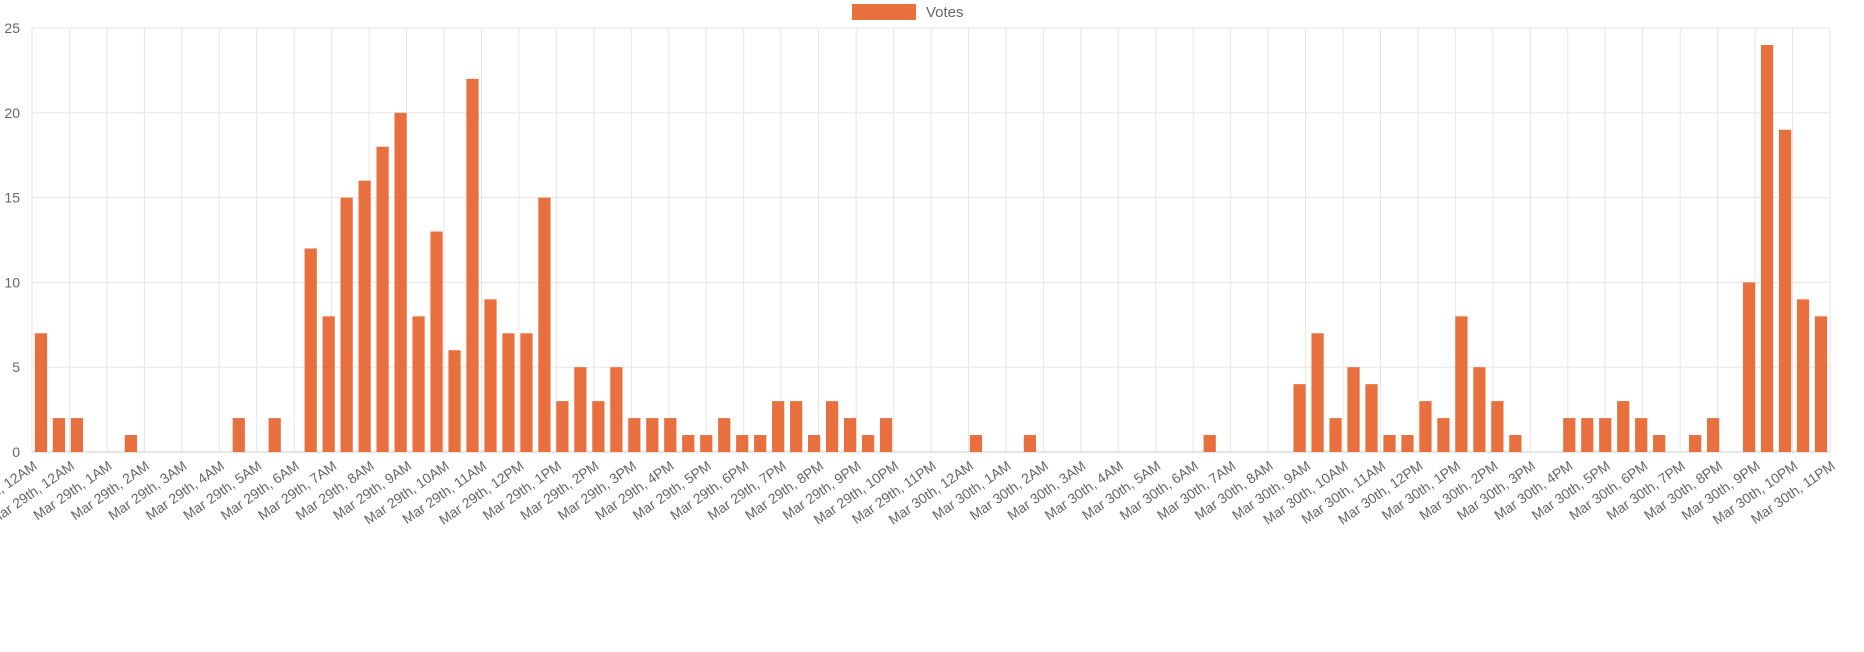  Describe the element at coordinates (12, 28) in the screenshot. I see `y-tick-label: 25` at that location.